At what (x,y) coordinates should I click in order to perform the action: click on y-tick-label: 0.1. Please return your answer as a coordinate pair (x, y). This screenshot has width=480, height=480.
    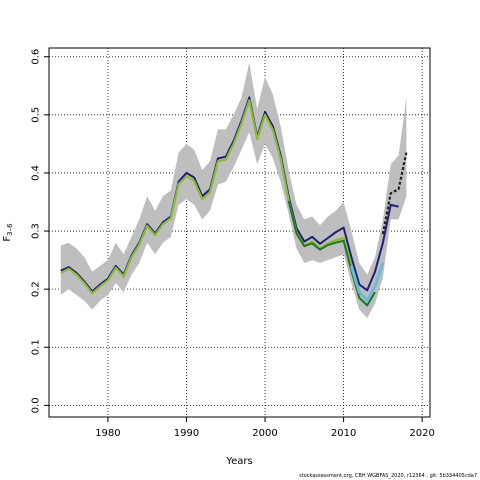
    Looking at the image, I should click on (36, 347).